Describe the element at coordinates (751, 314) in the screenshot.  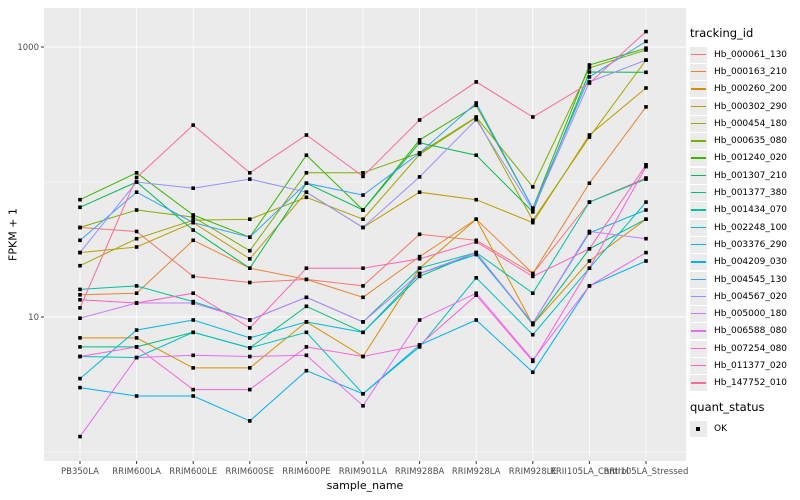
I see `legend-label: Hb_005000_180` at that location.